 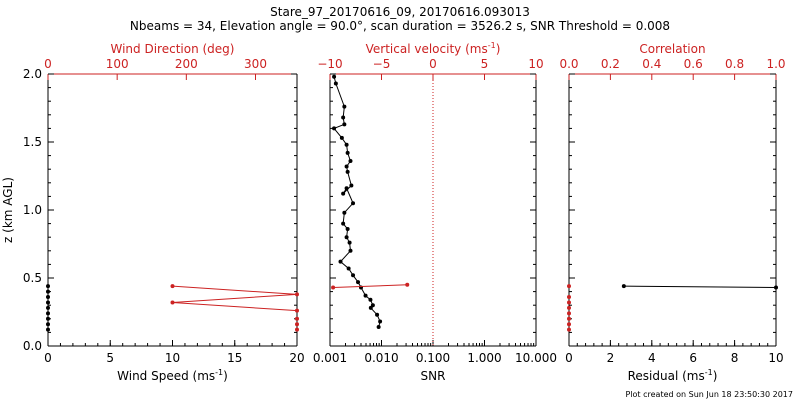 What do you see at coordinates (568, 64) in the screenshot?
I see `top-x-tick-label: 0.0` at bounding box center [568, 64].